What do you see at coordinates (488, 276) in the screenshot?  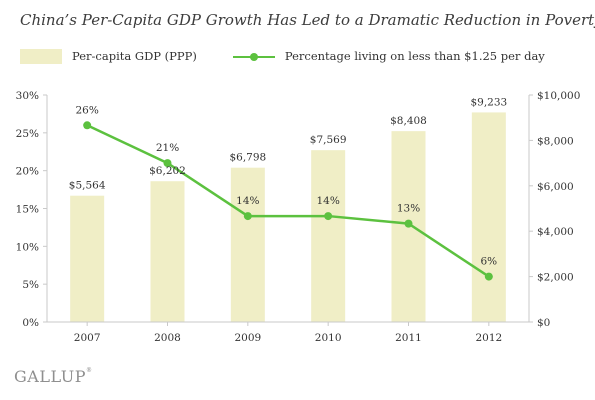 I see `poverty-point-2012` at bounding box center [488, 276].